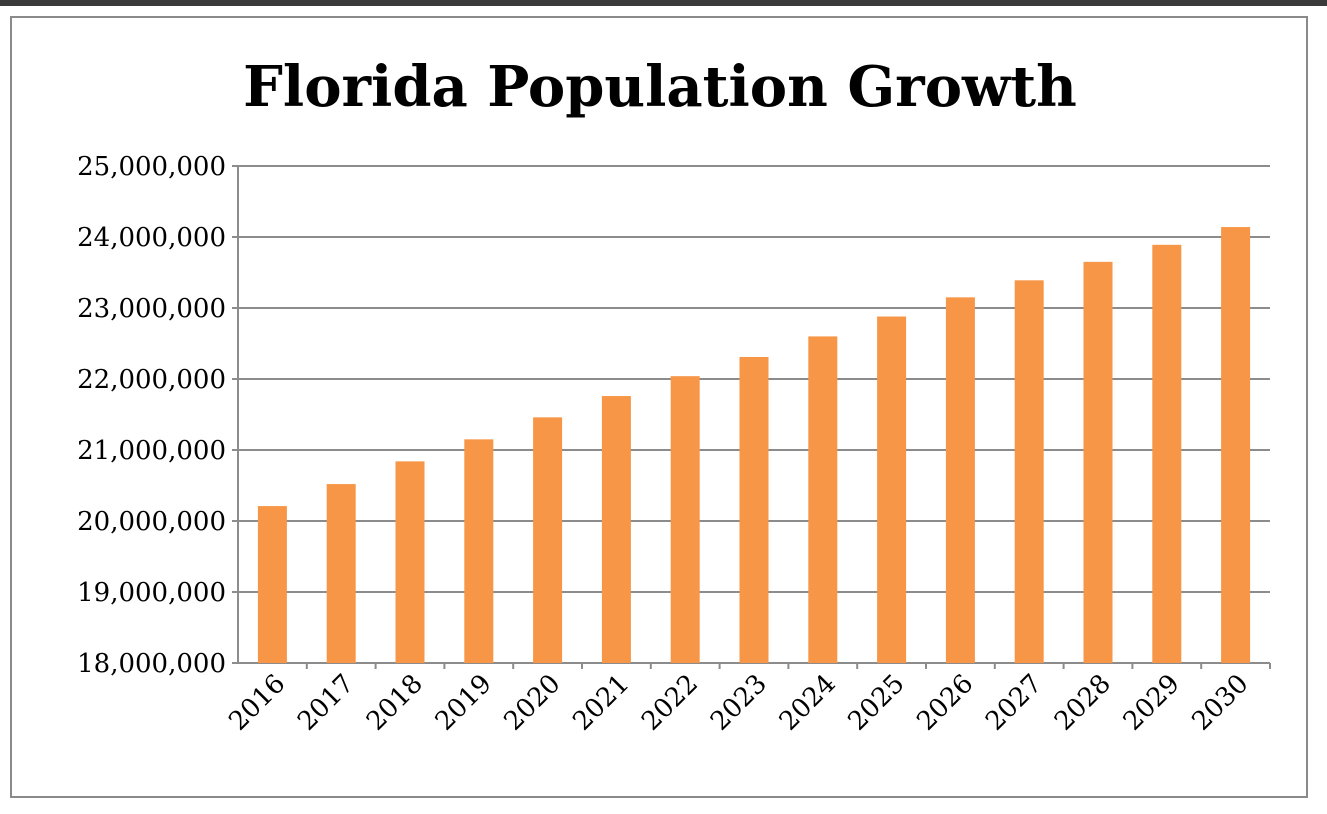 This screenshot has width=1327, height=814. I want to click on y-tick-label: 19,000,000, so click(151, 593).